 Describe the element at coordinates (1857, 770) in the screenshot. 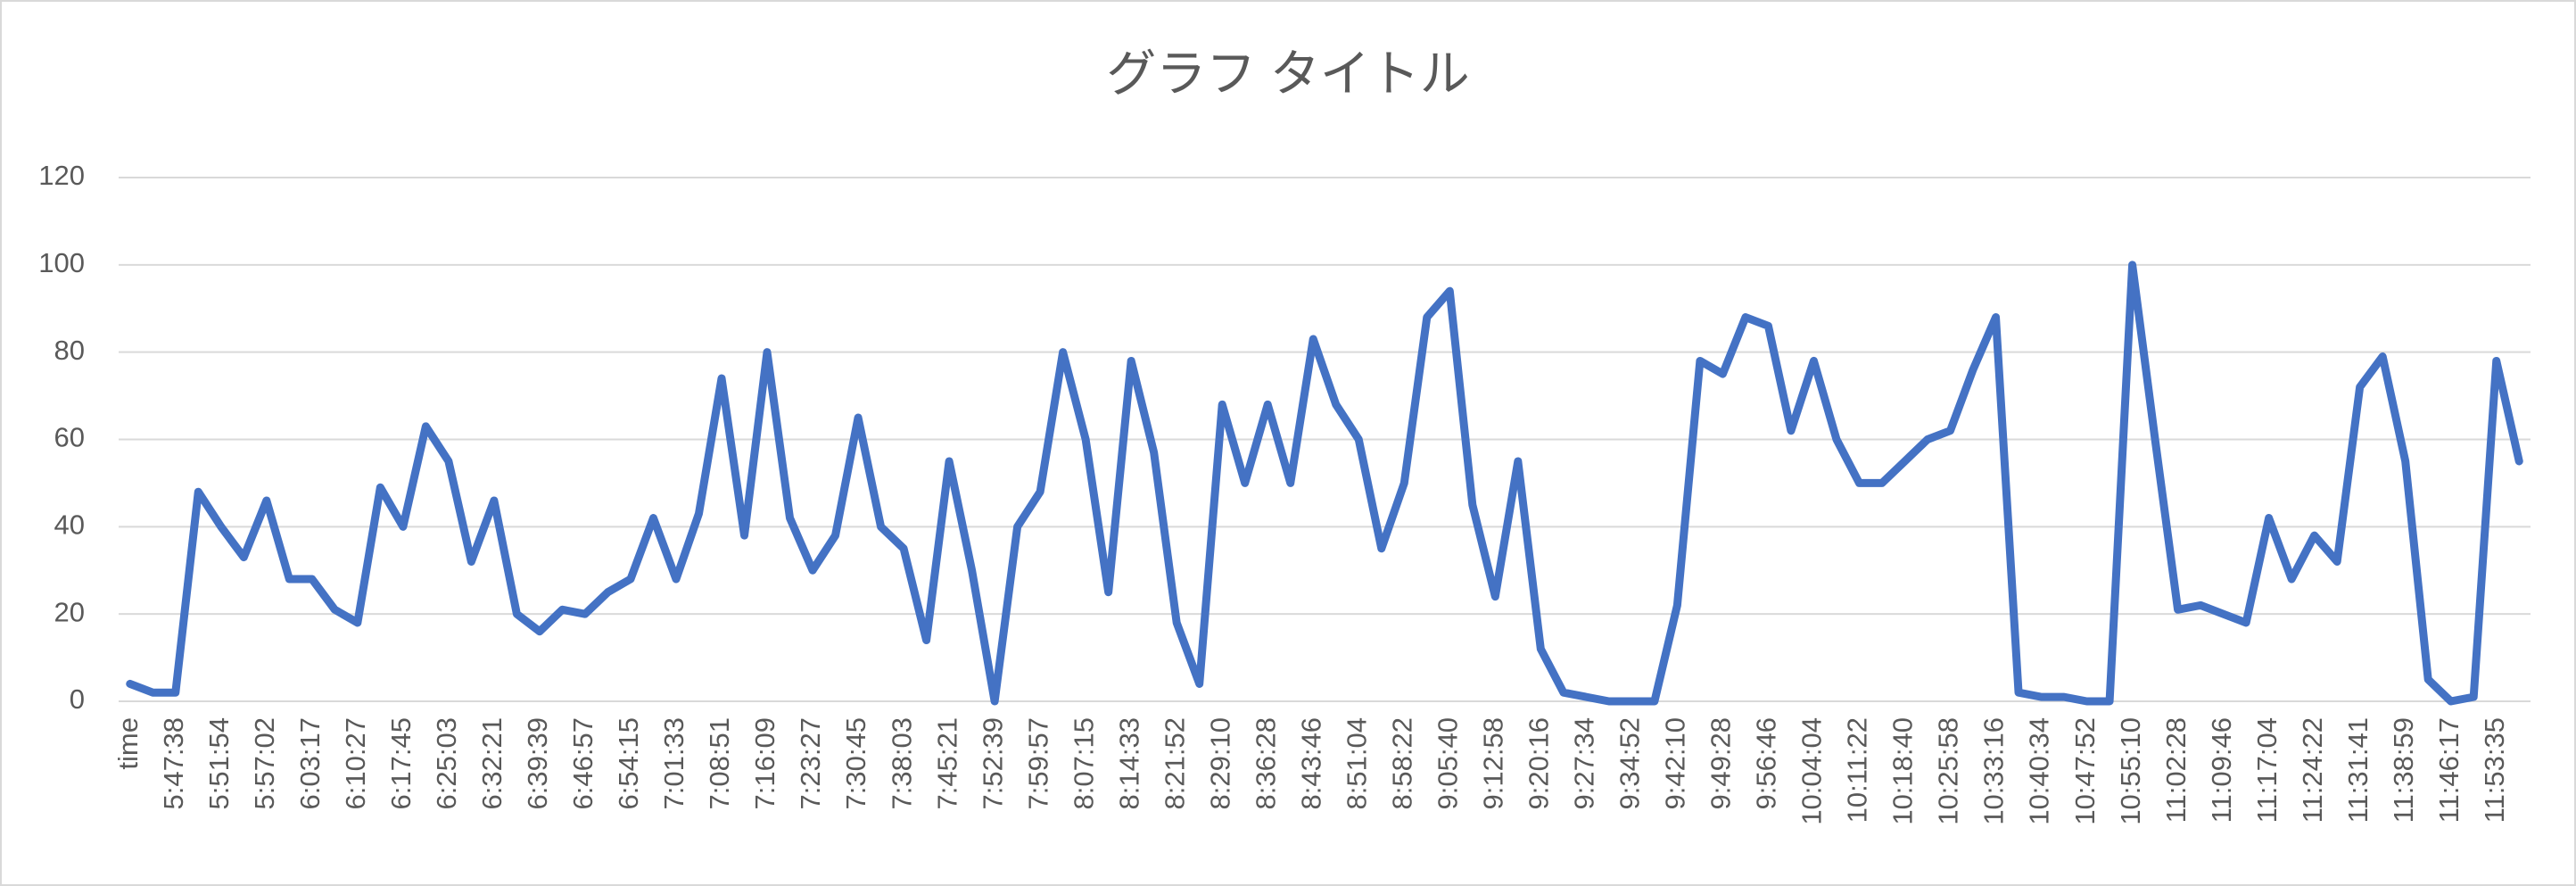

I see `x-tick-label: 10:11:22` at that location.